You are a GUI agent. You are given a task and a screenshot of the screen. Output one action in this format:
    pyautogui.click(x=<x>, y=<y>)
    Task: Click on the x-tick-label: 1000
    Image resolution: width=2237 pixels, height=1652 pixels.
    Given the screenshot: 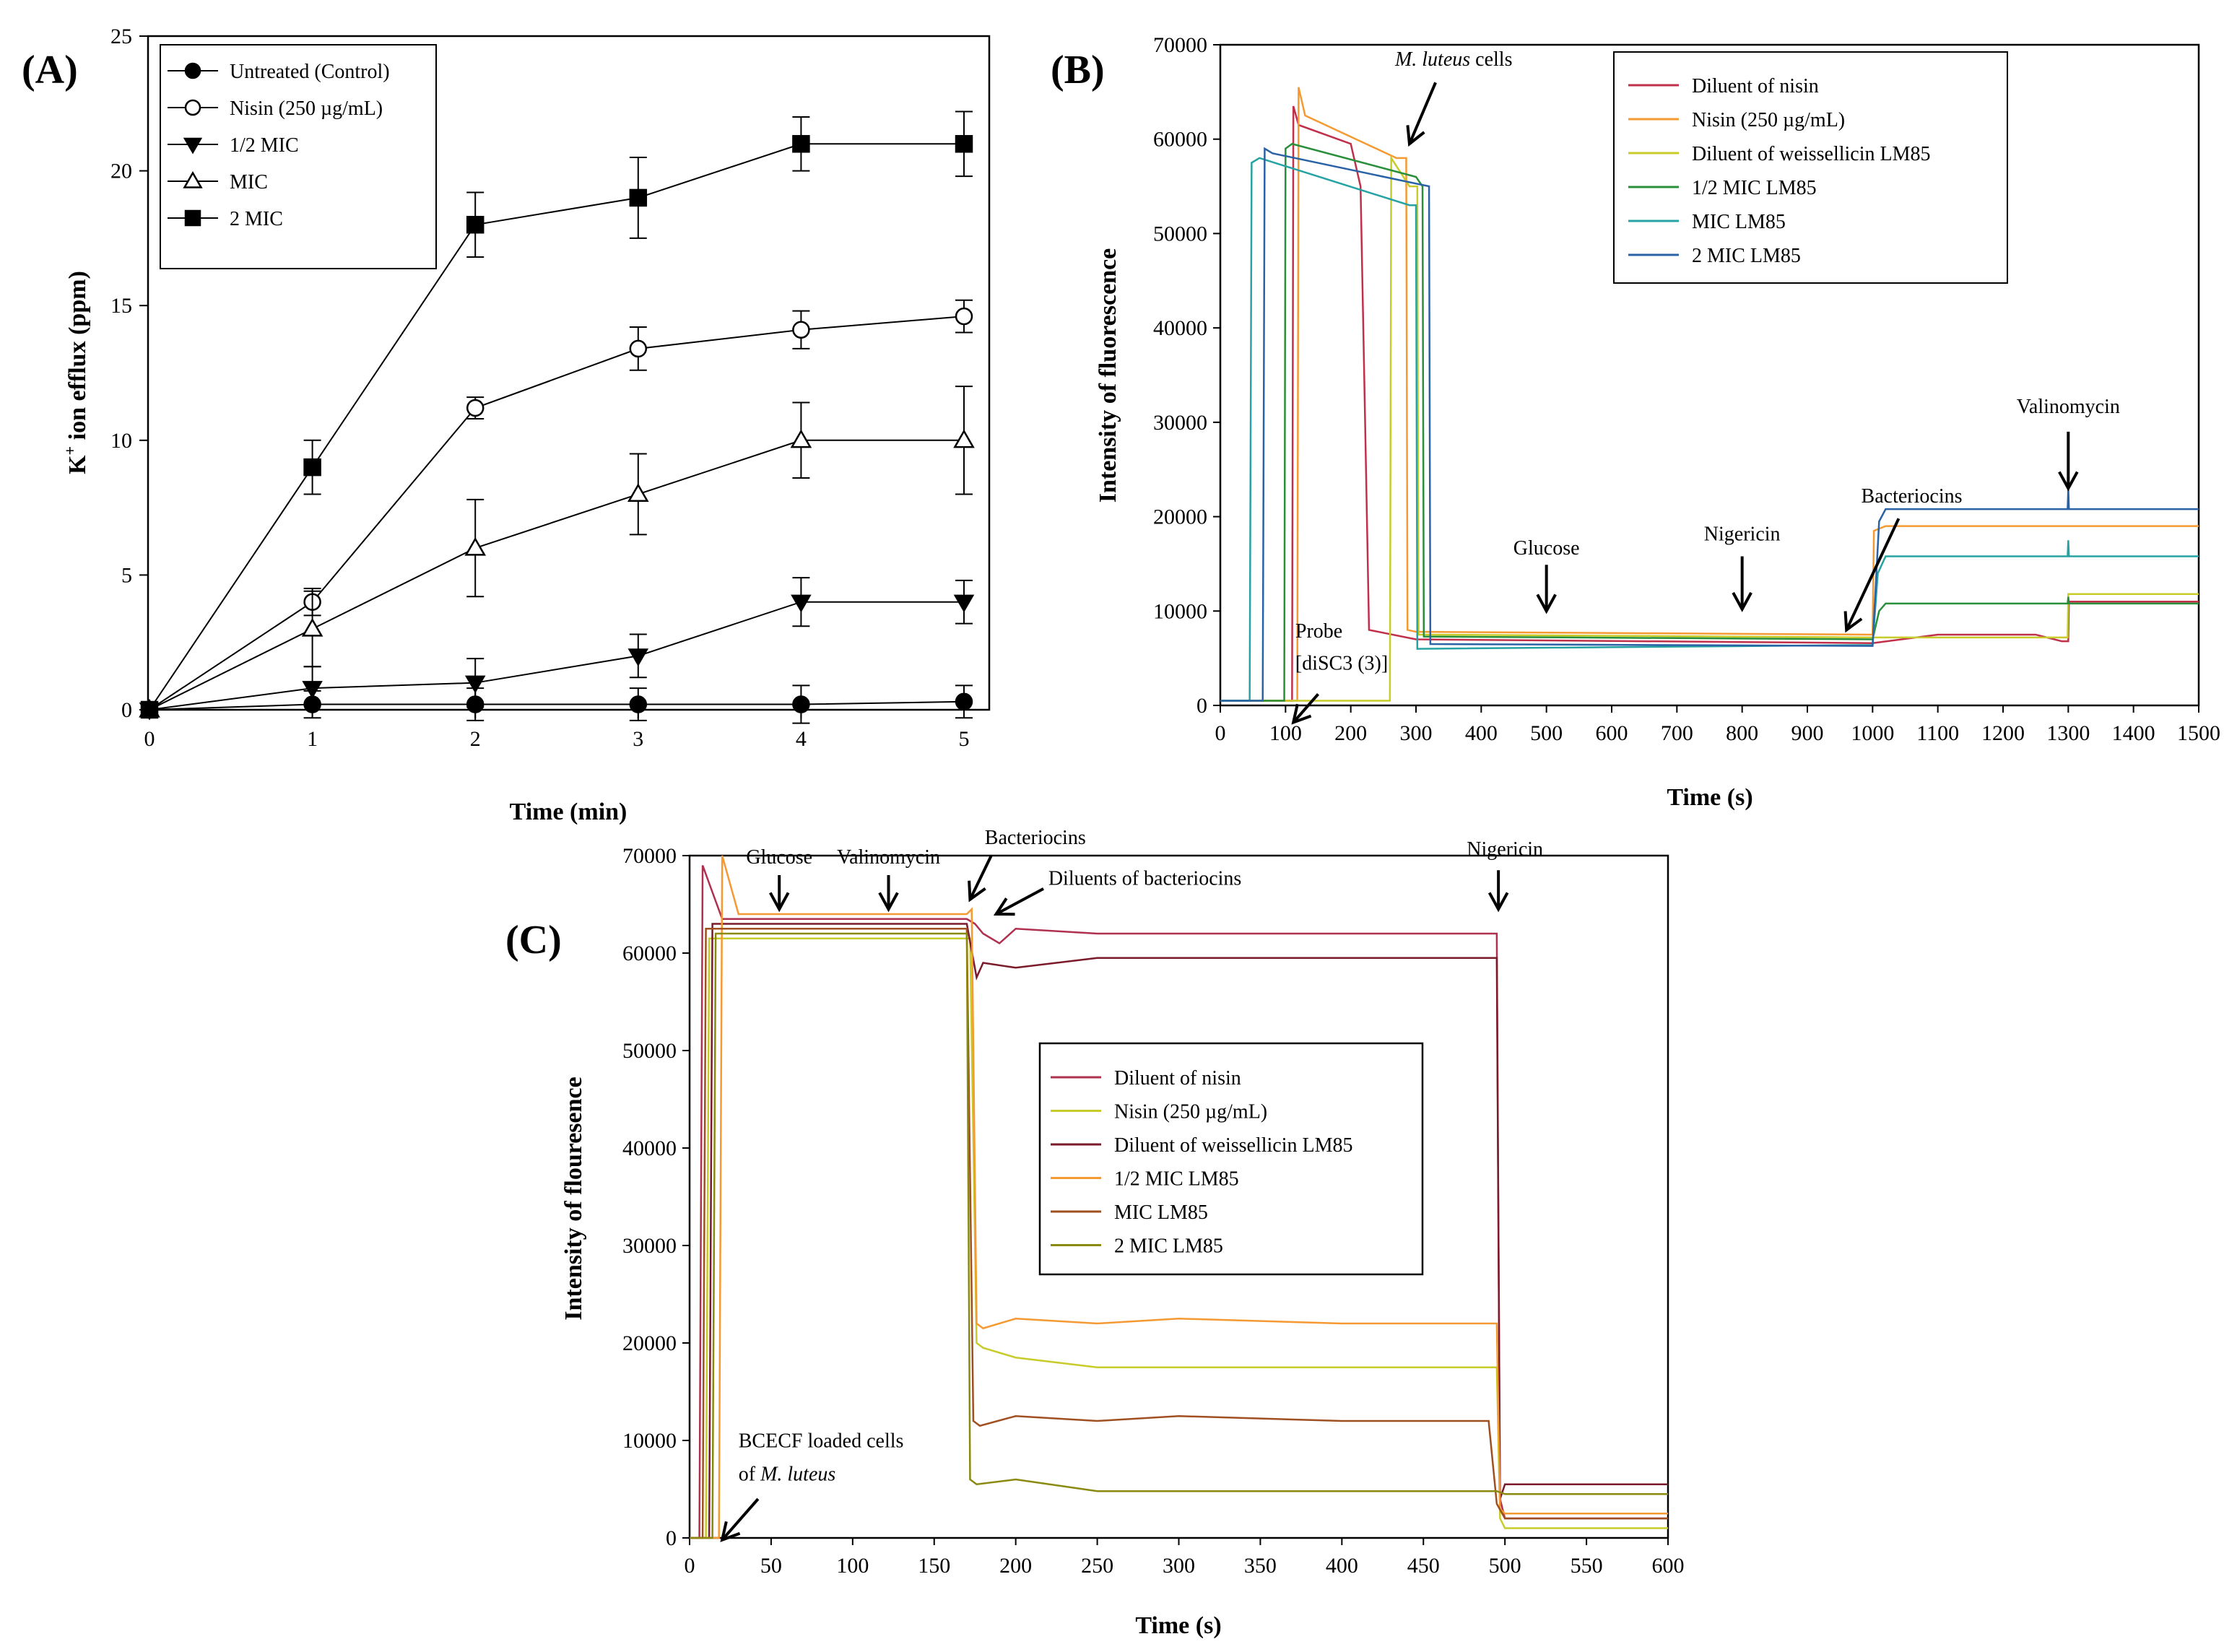 What is the action you would take?
    pyautogui.click(x=1872, y=733)
    